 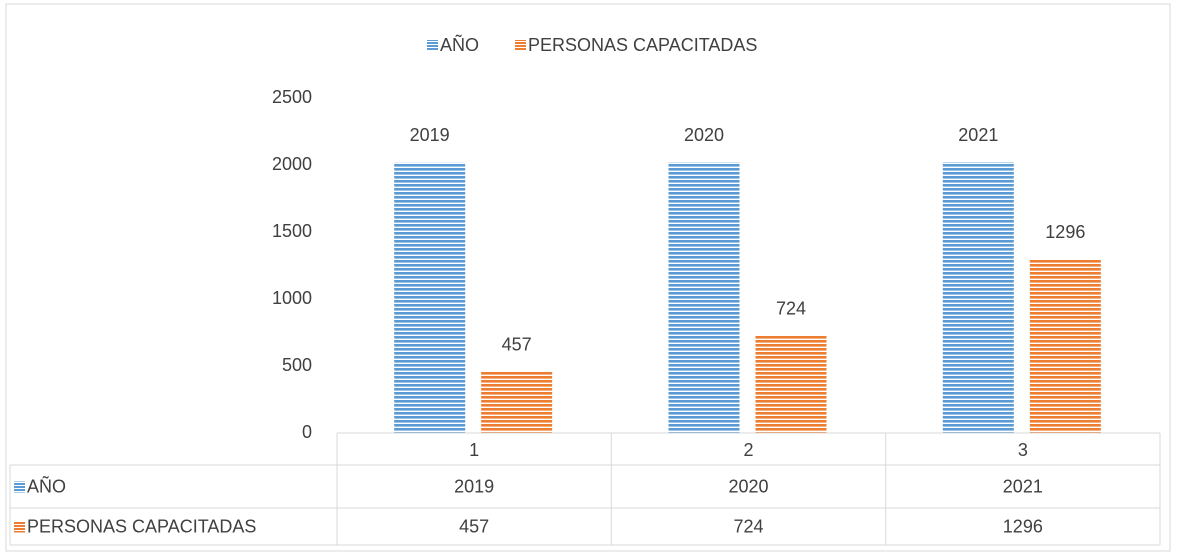 What do you see at coordinates (430, 135) in the screenshot?
I see `data-label: 2019` at bounding box center [430, 135].